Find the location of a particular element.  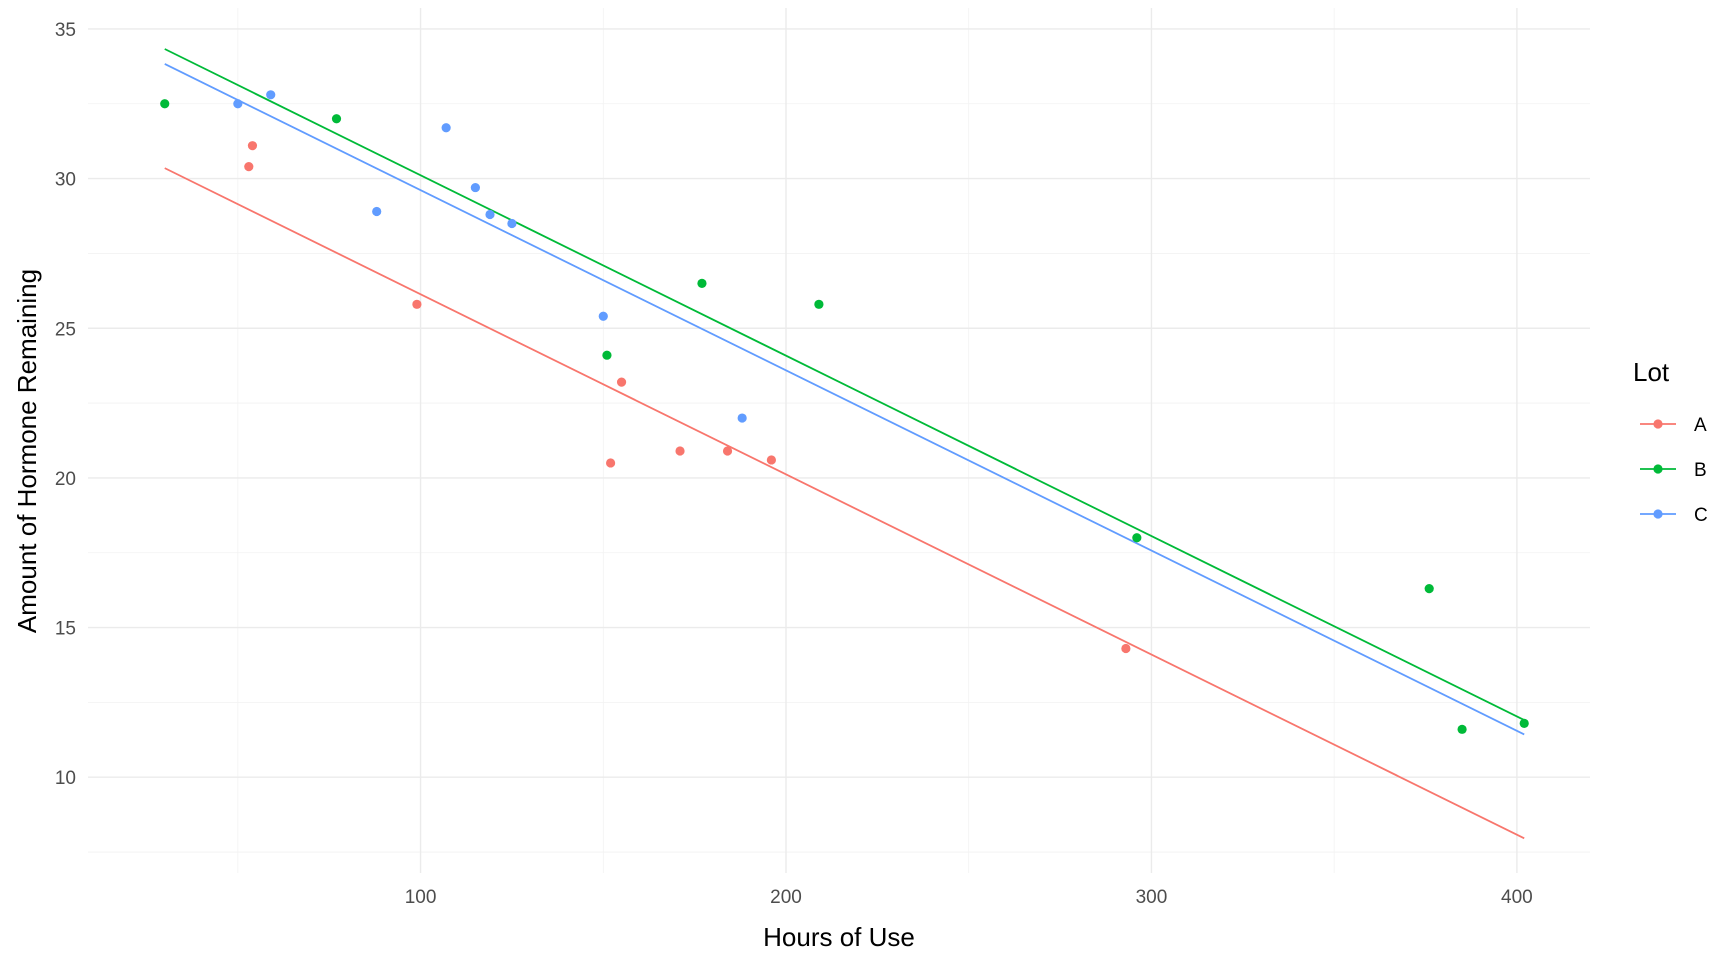

legend-label: B is located at coordinates (1700, 470).